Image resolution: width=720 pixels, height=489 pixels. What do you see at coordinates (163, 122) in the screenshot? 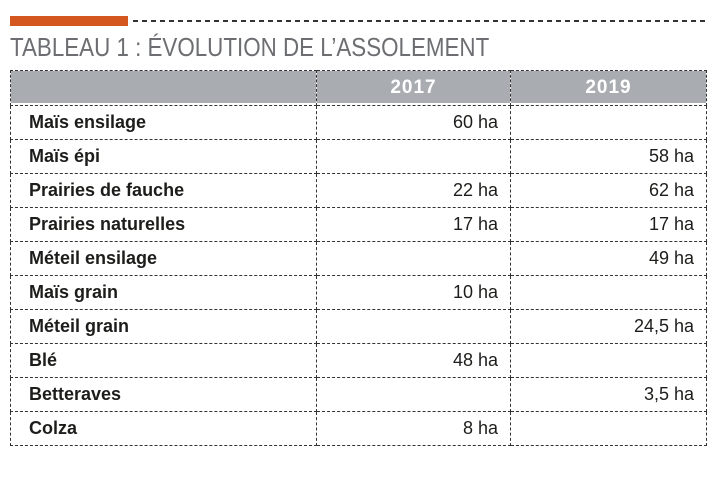
I see `row-label: Maïs ensilage` at bounding box center [163, 122].